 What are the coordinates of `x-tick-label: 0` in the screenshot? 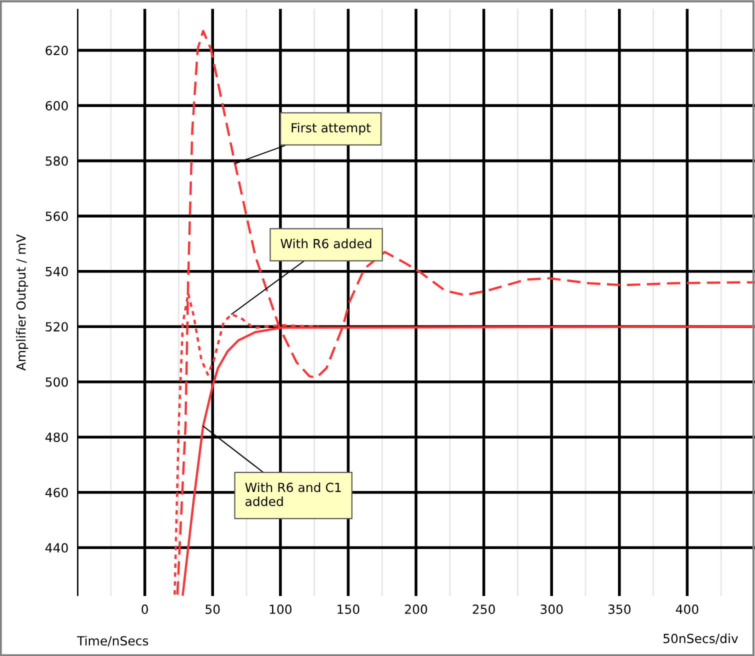 It's located at (145, 609).